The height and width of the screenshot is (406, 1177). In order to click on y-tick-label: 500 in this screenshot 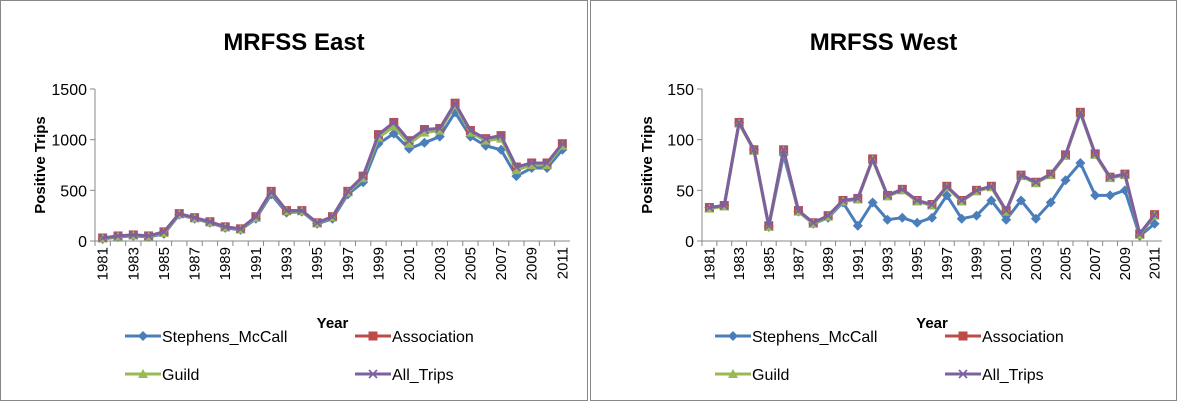, I will do `click(73, 191)`.